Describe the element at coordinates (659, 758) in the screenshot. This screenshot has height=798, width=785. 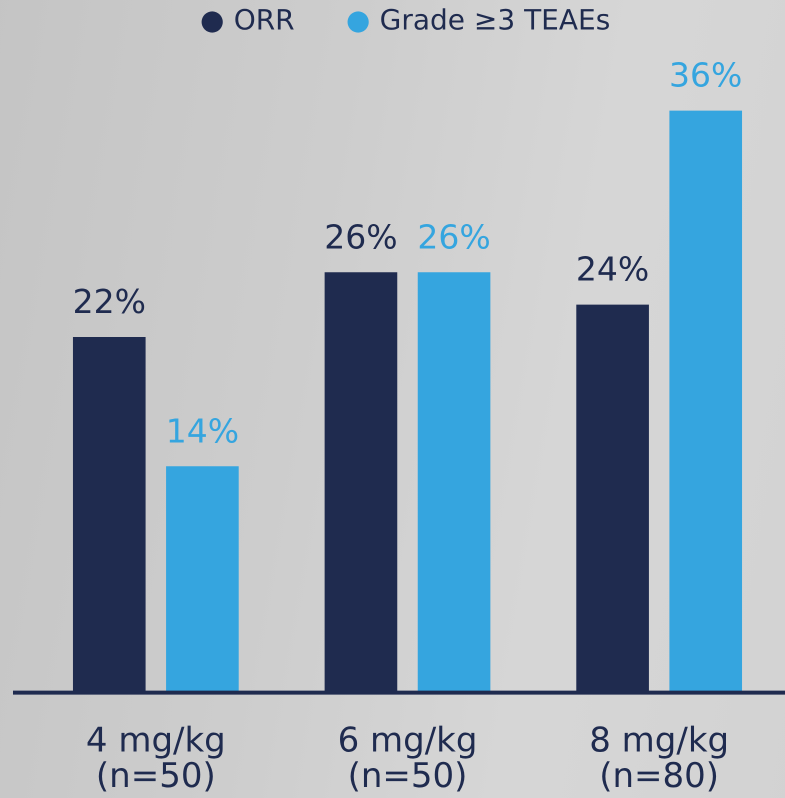
I see `x-tick-label: 8 mg/kg (n=80)` at that location.